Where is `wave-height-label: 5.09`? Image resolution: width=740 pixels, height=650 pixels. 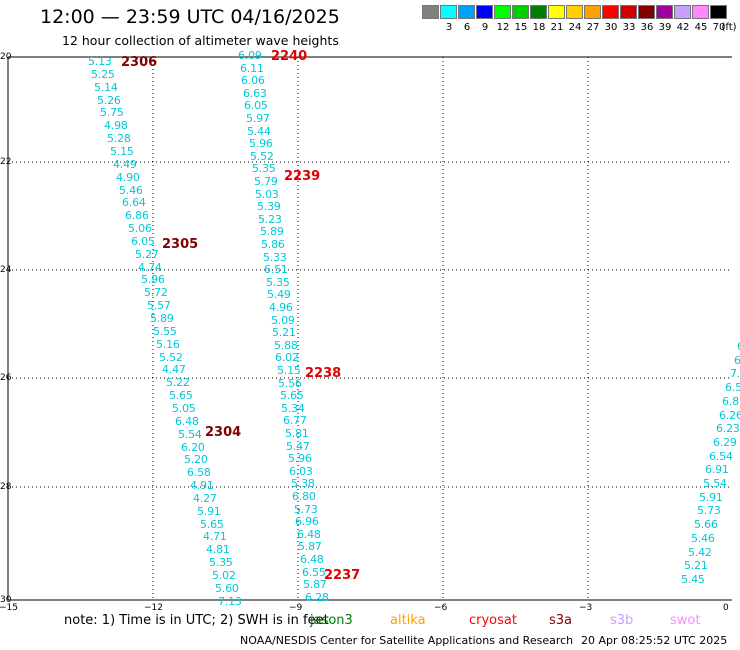
wave-height-label: 5.09 is located at coordinates (283, 320).